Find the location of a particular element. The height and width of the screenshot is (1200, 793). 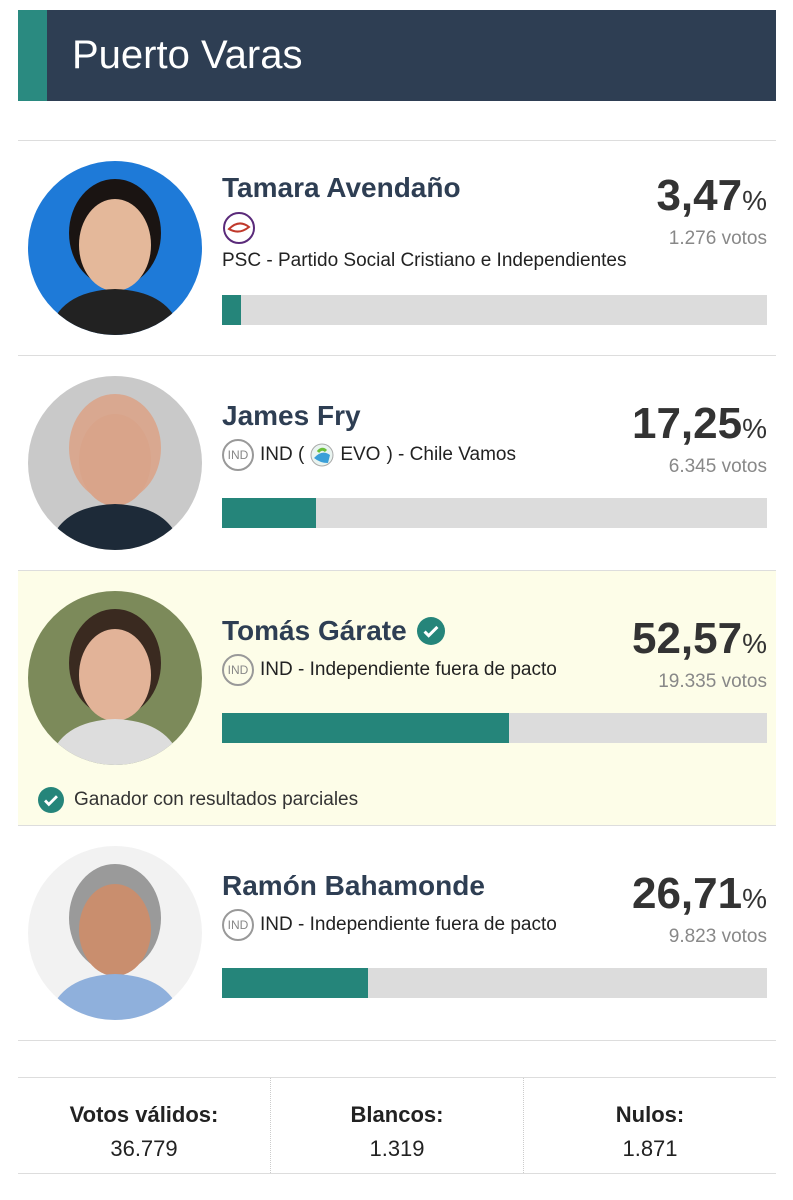

candidate-name-row: Tamara Avendaño is located at coordinates (434, 188).